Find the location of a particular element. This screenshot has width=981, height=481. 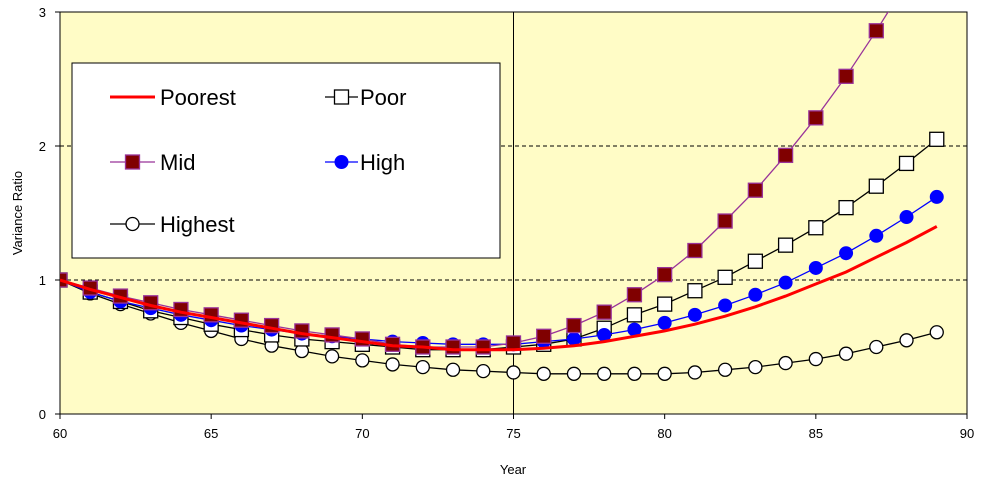

x-tick-label-60: 60 is located at coordinates (60, 433).